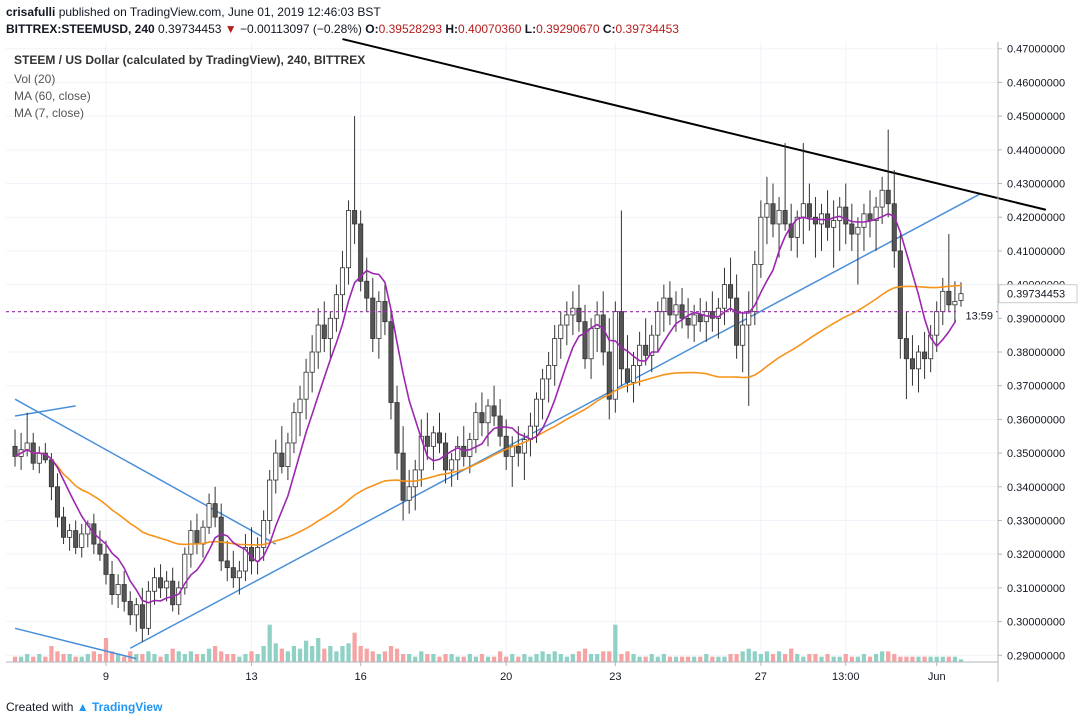  What do you see at coordinates (761, 677) in the screenshot?
I see `x-tick-label: 27` at bounding box center [761, 677].